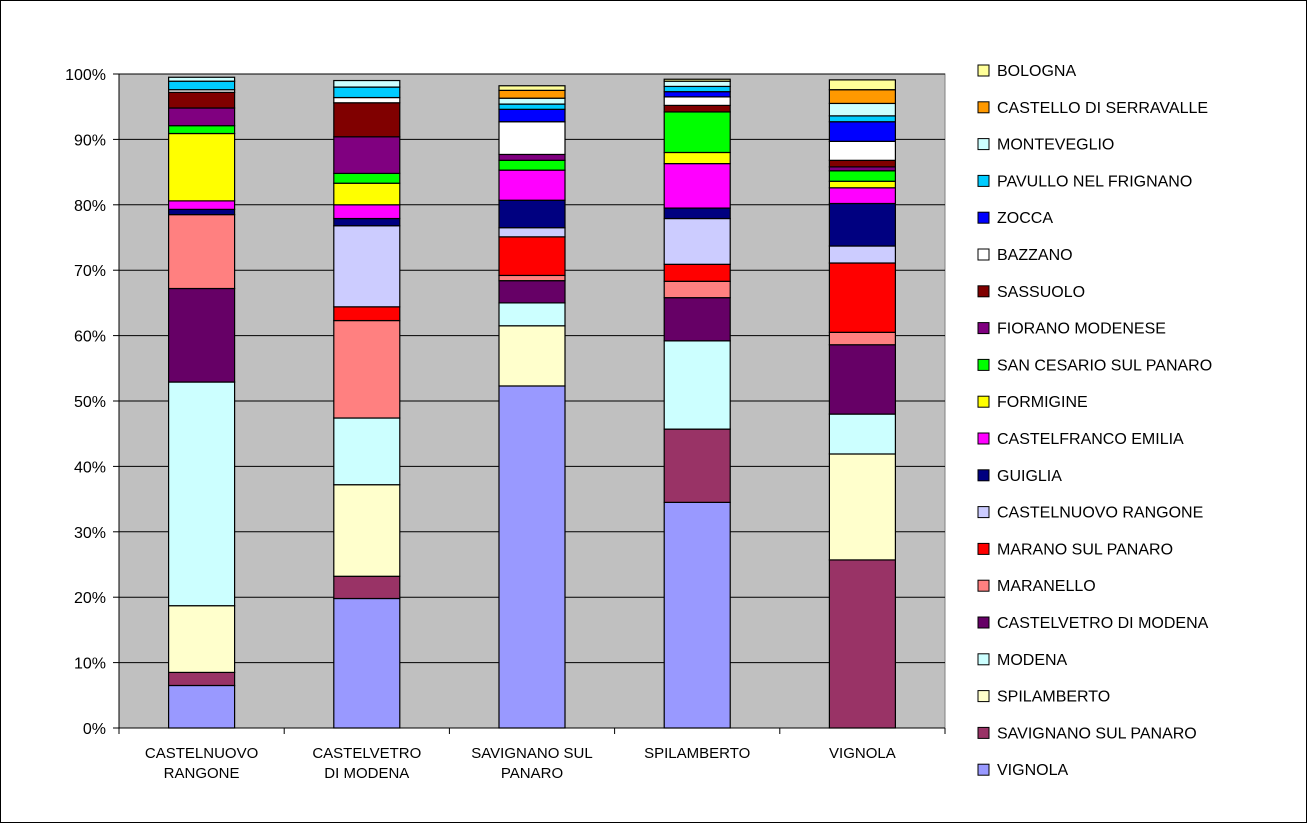 The image size is (1307, 823). What do you see at coordinates (532, 773) in the screenshot?
I see `x-tick-label: PANARO` at bounding box center [532, 773].